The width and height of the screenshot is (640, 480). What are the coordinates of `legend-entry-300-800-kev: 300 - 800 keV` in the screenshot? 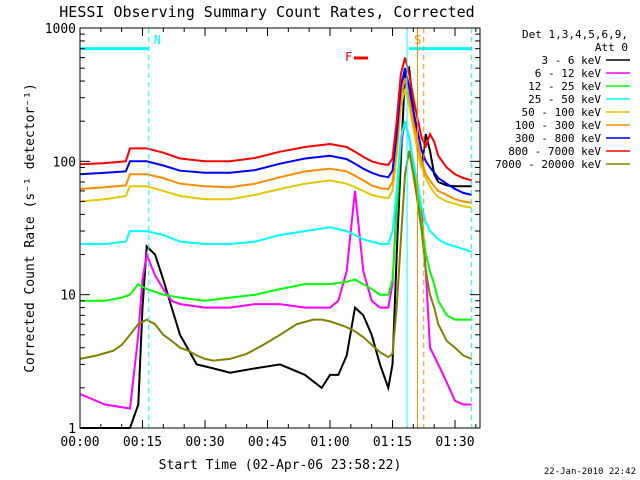 It's located at (558, 138).